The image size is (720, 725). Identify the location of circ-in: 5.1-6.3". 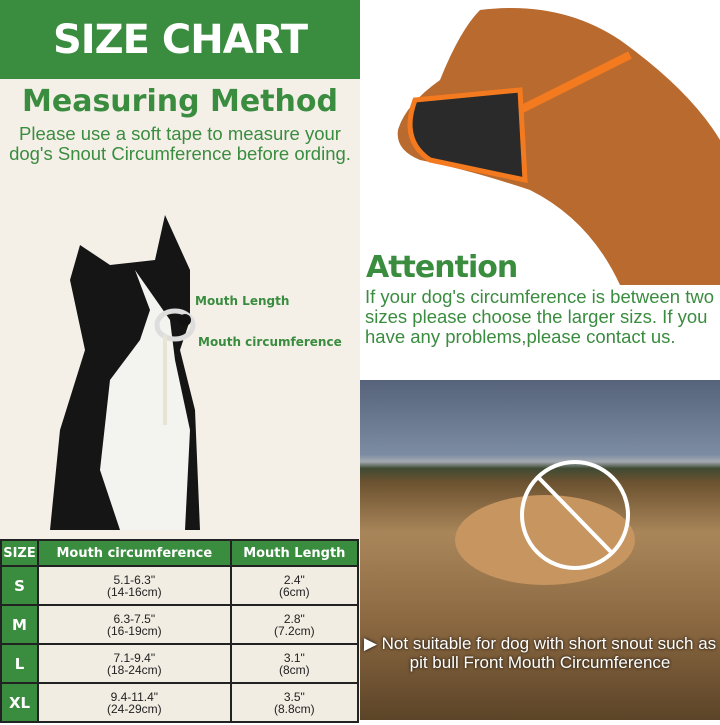
(134, 579).